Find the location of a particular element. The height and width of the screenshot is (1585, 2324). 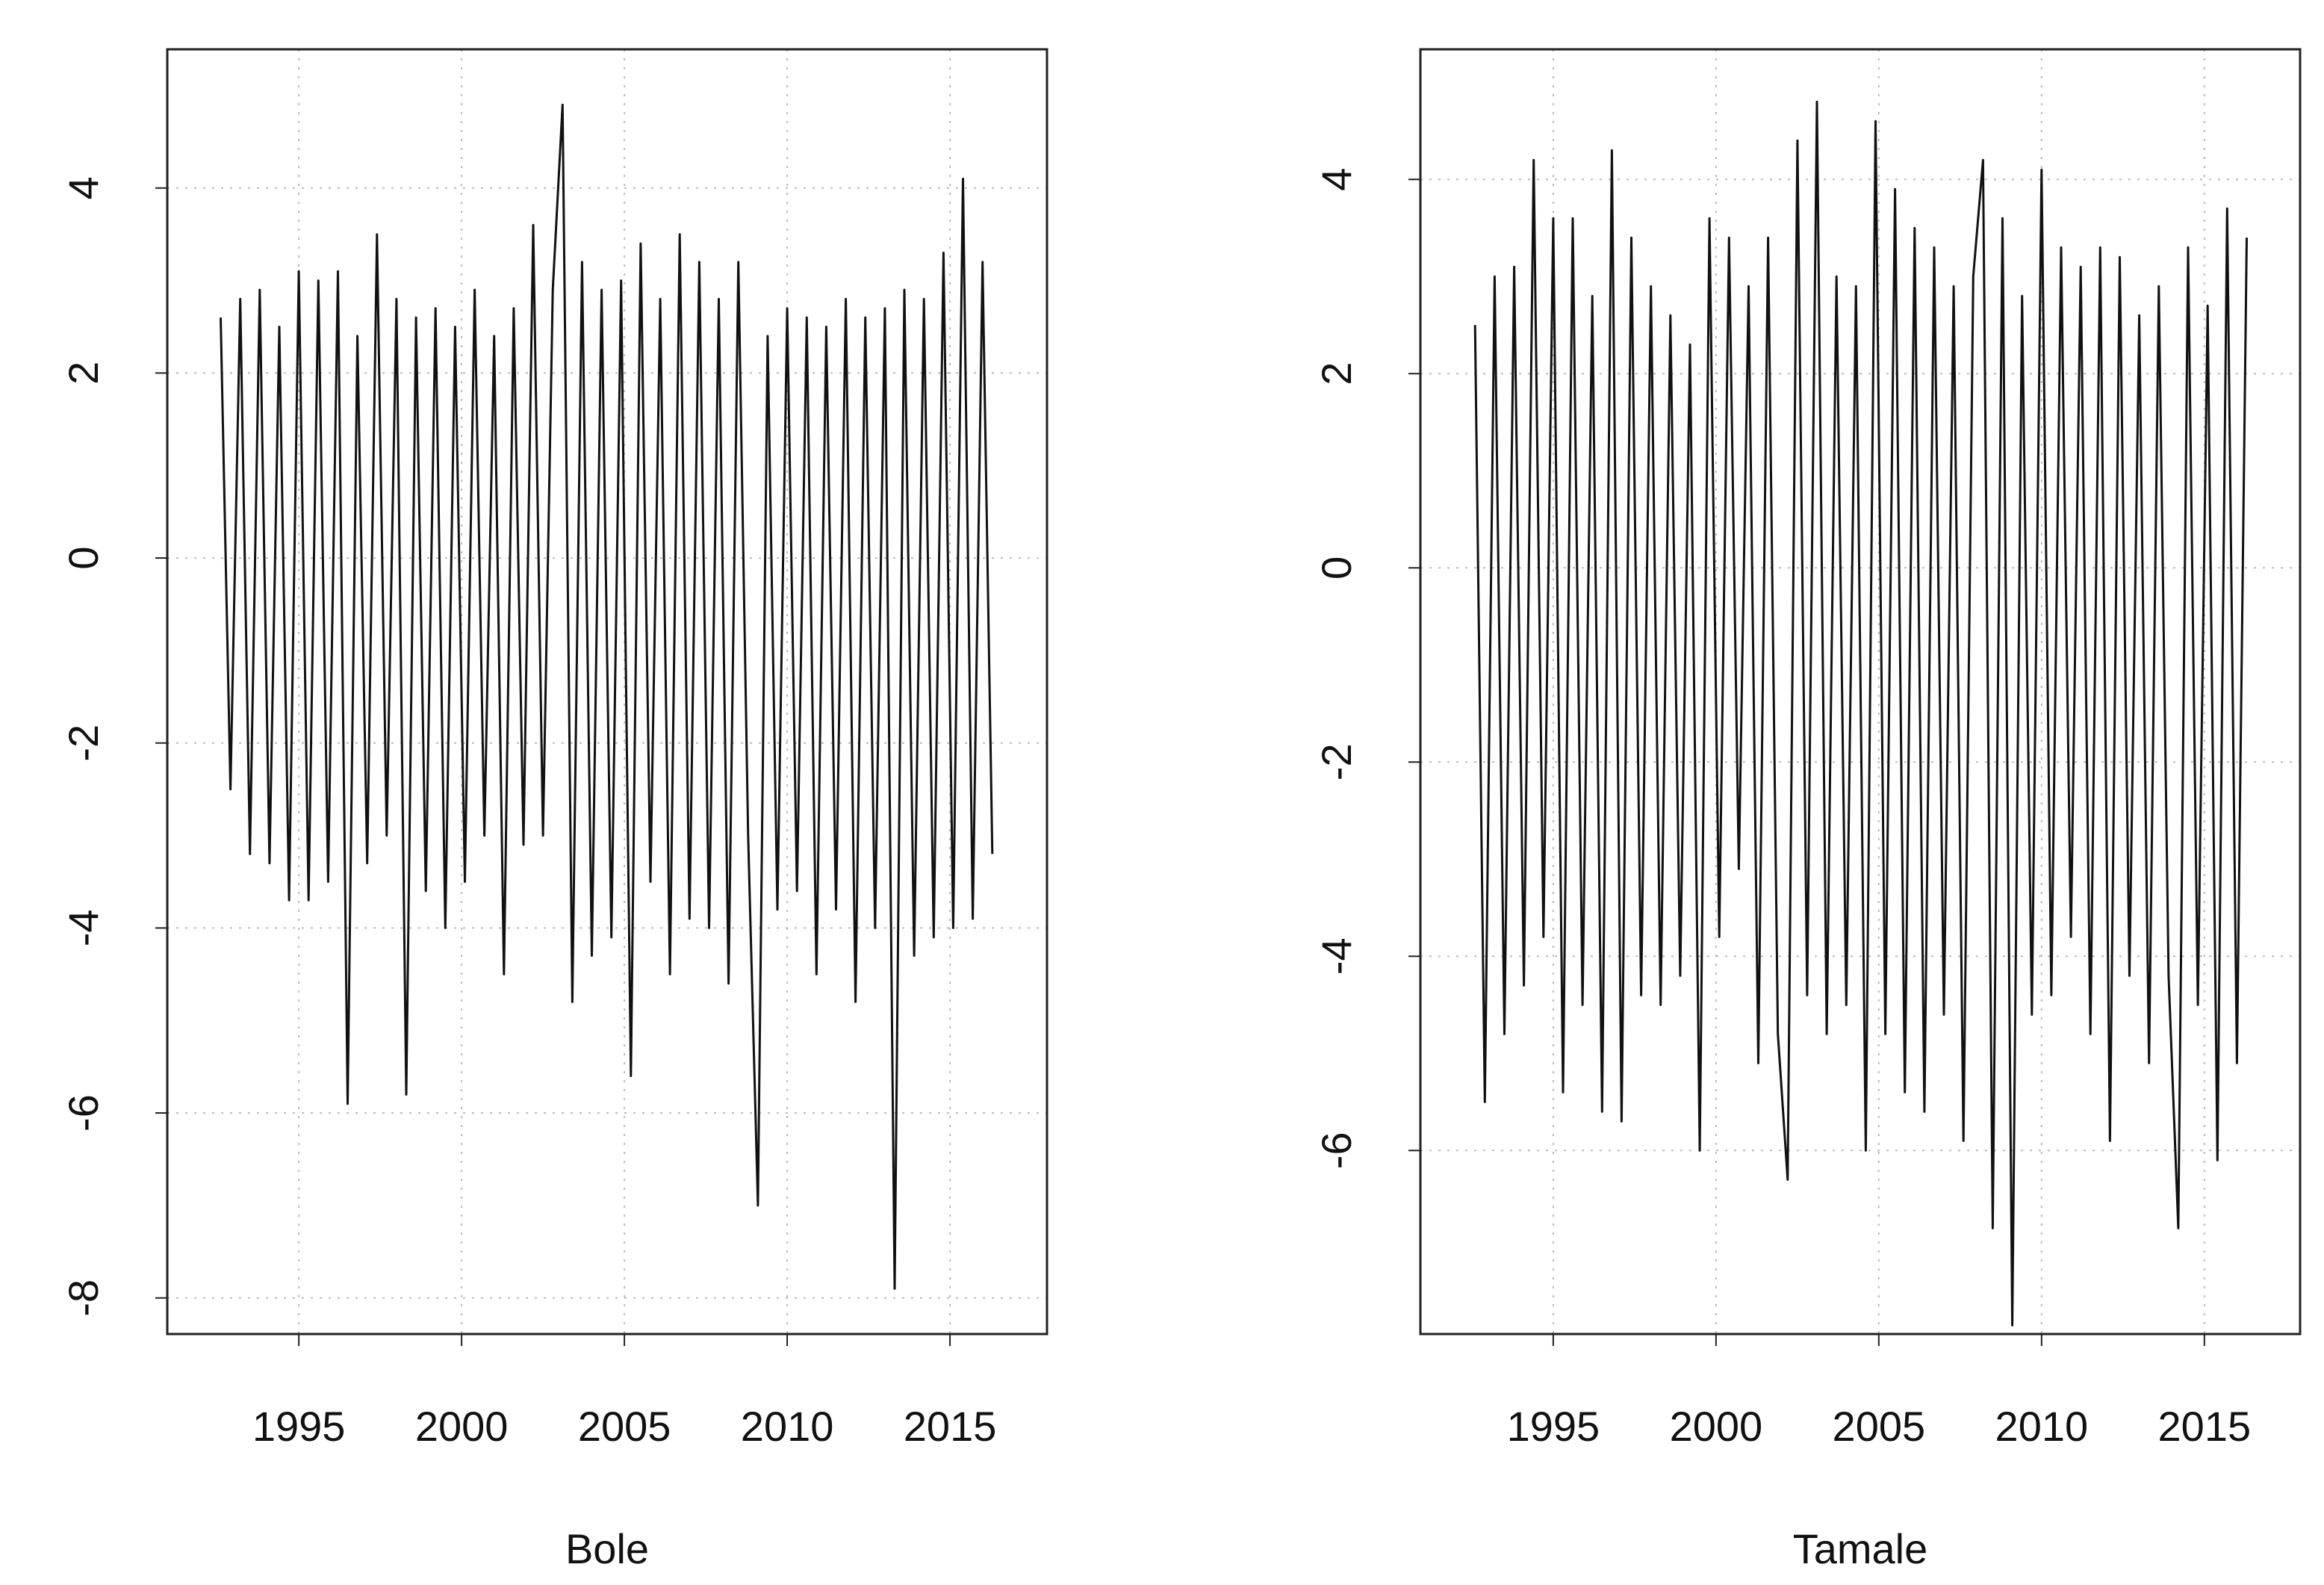

x-axis-label: Bole is located at coordinates (607, 1548).